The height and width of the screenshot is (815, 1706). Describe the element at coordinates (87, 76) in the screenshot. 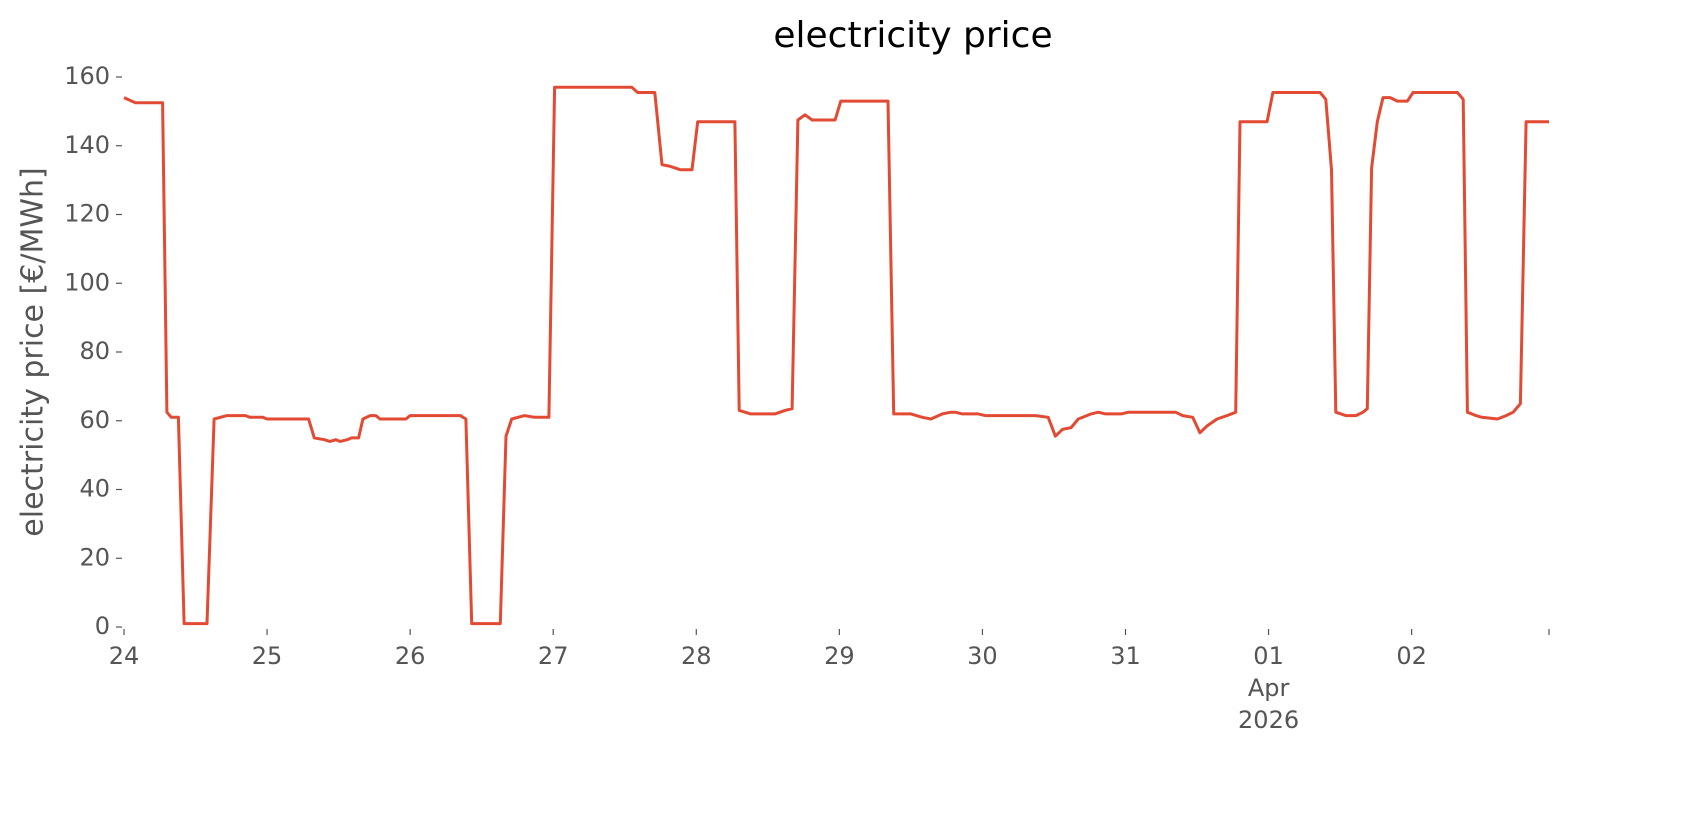

I see `y-tick-label: 160` at that location.